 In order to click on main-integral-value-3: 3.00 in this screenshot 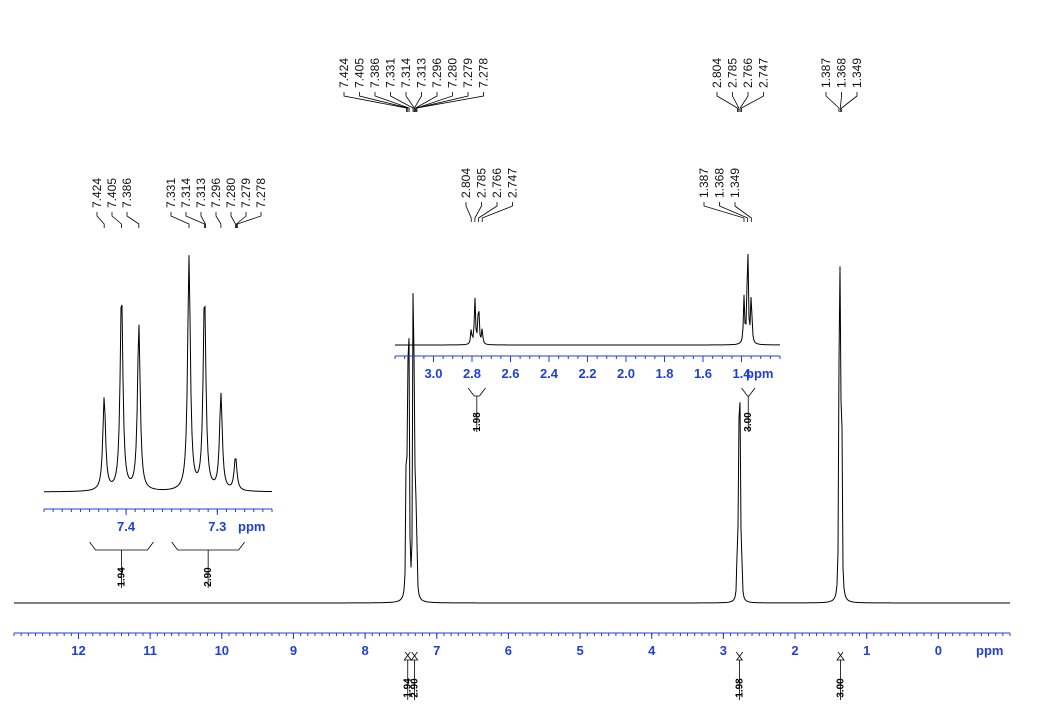, I will do `click(841, 688)`.